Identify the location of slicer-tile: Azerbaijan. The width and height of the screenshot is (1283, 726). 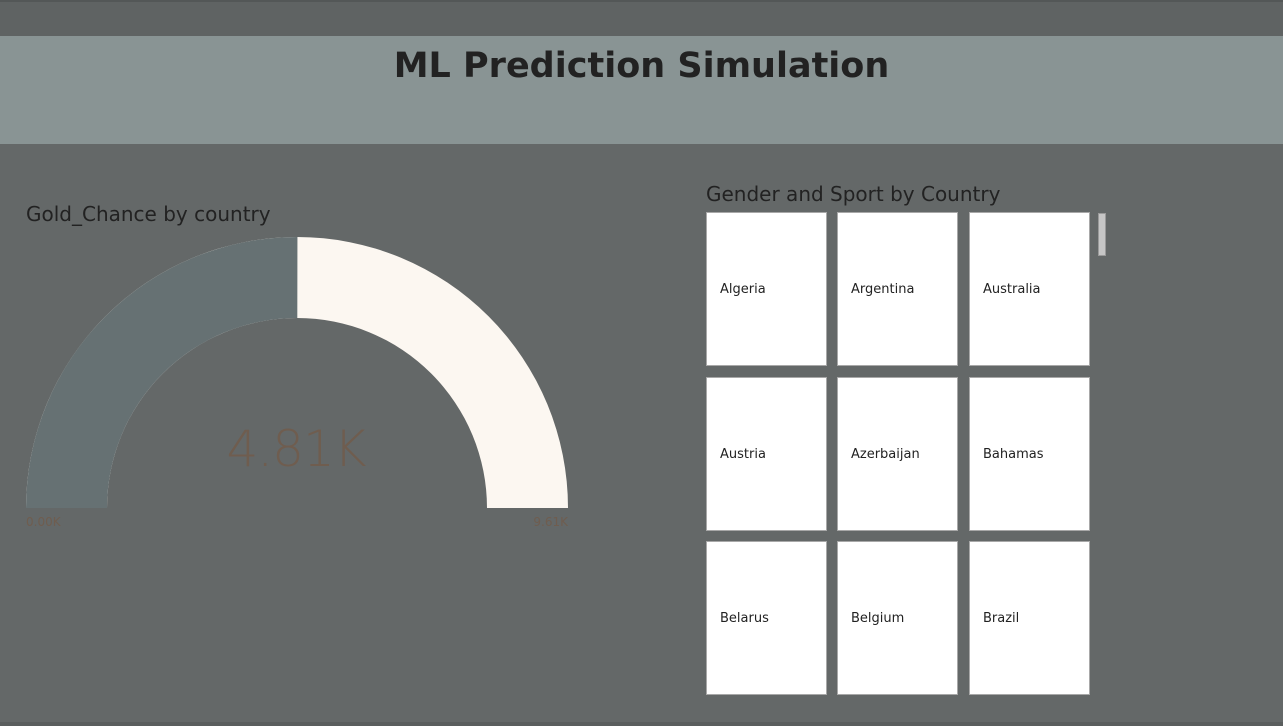
(897, 454).